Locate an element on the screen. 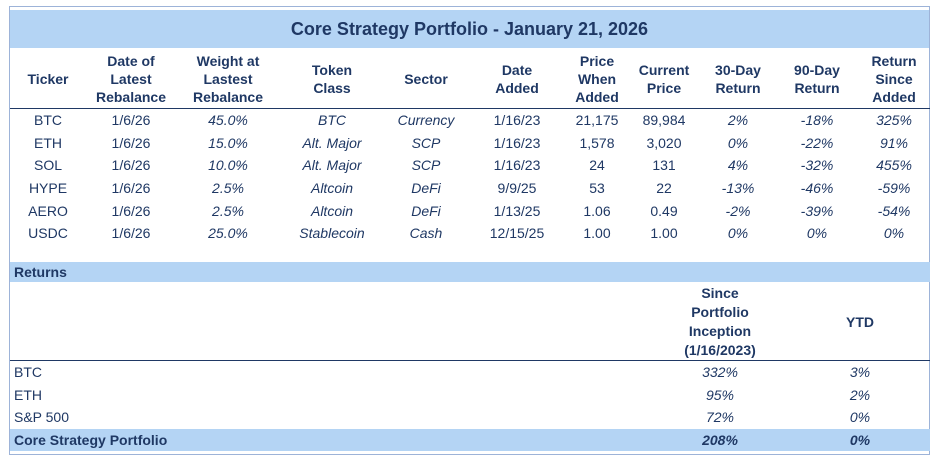  col-rebalance-date: Date of Latest Rebalance is located at coordinates (131, 79).